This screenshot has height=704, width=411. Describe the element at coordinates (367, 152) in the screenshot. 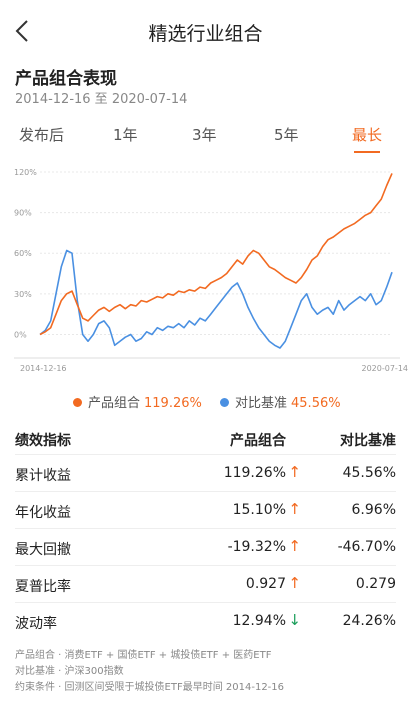

I see `active-tab-indicator` at that location.